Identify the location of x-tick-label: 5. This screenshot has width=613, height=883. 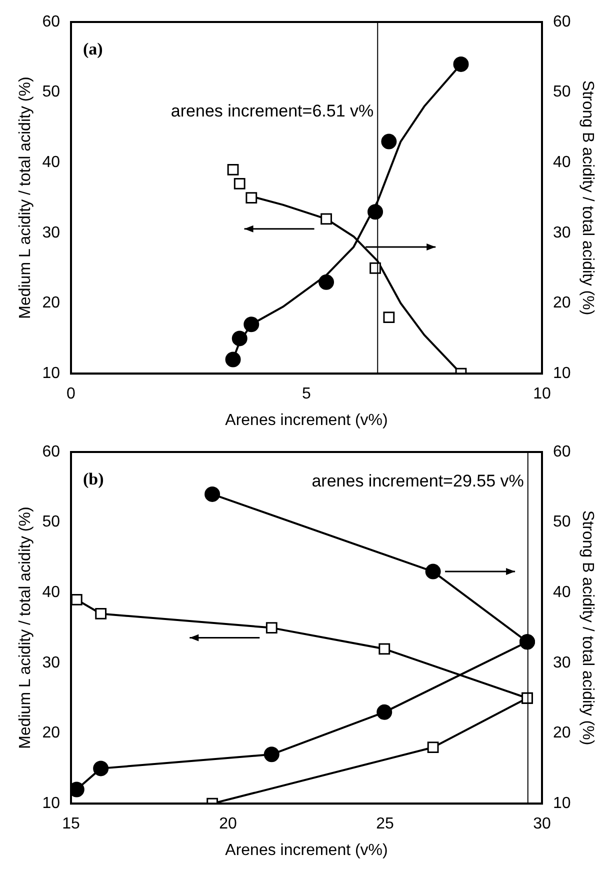
(307, 394).